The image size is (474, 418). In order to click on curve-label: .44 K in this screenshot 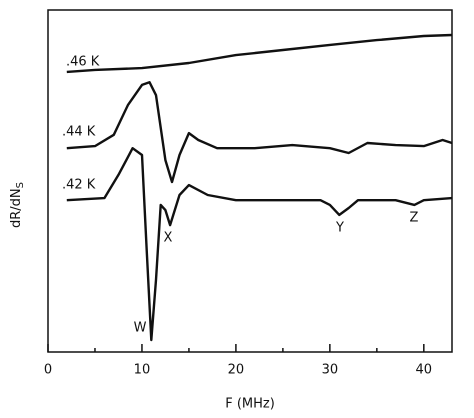, I will do `click(79, 132)`.